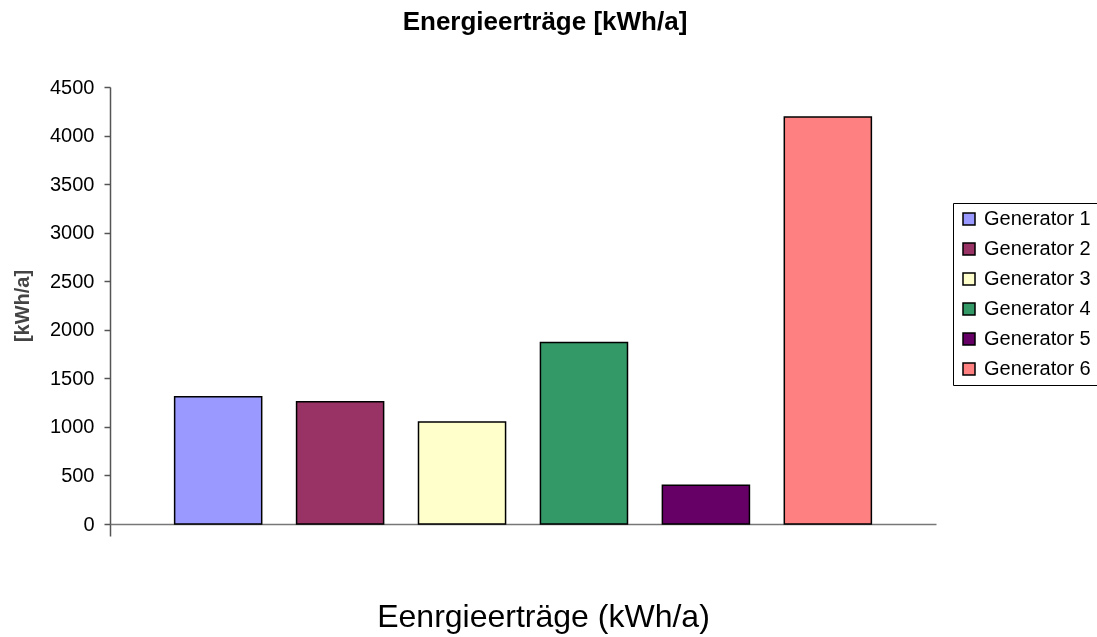 The image size is (1097, 637). I want to click on legend-label: Generator 4, so click(1037, 308).